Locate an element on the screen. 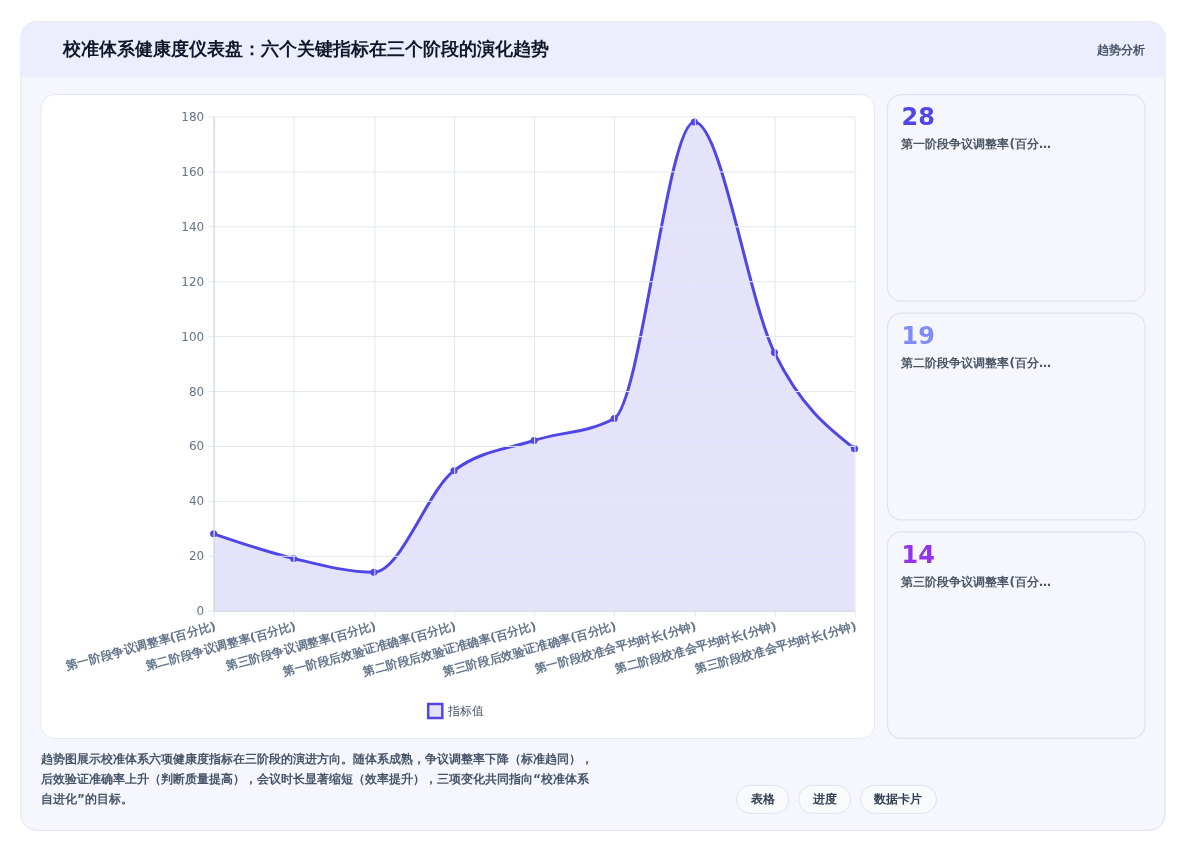 The height and width of the screenshot is (853, 1186). text: 表格 is located at coordinates (762, 799).